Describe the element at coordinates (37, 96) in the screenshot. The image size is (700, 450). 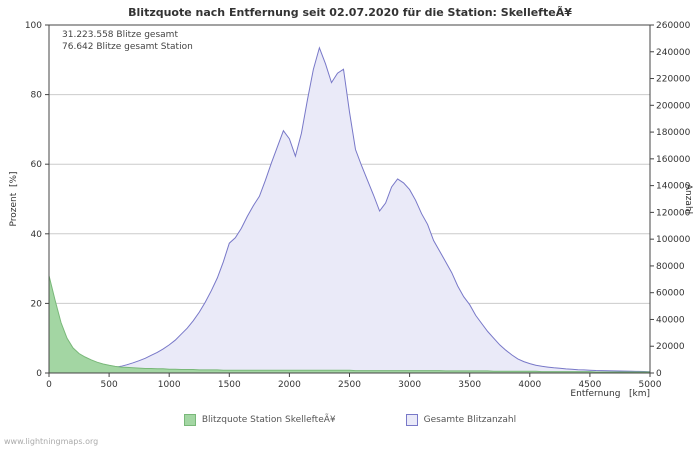
I see `left-tick-label: 80` at that location.